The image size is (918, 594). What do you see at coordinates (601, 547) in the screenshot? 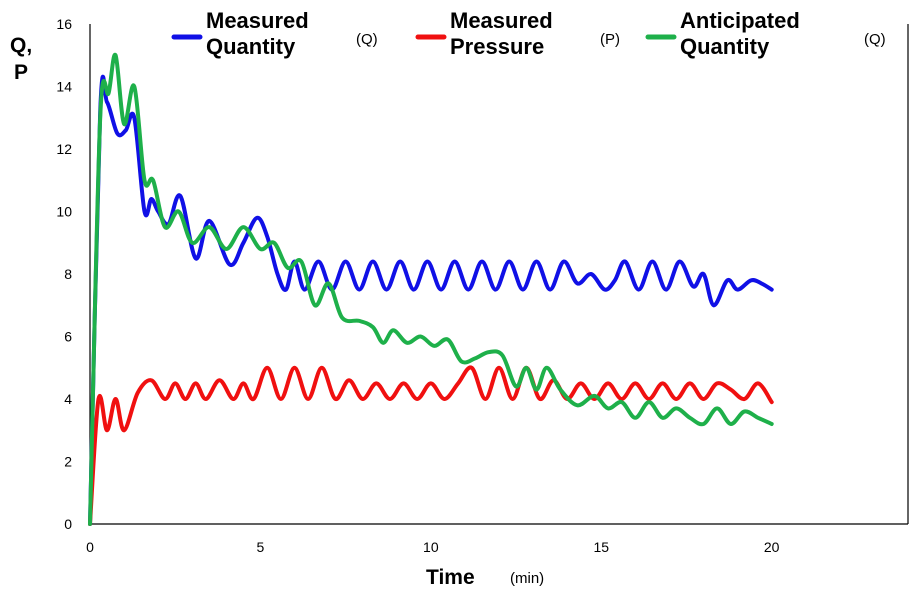
I see `x-tick-label: 15` at bounding box center [601, 547].